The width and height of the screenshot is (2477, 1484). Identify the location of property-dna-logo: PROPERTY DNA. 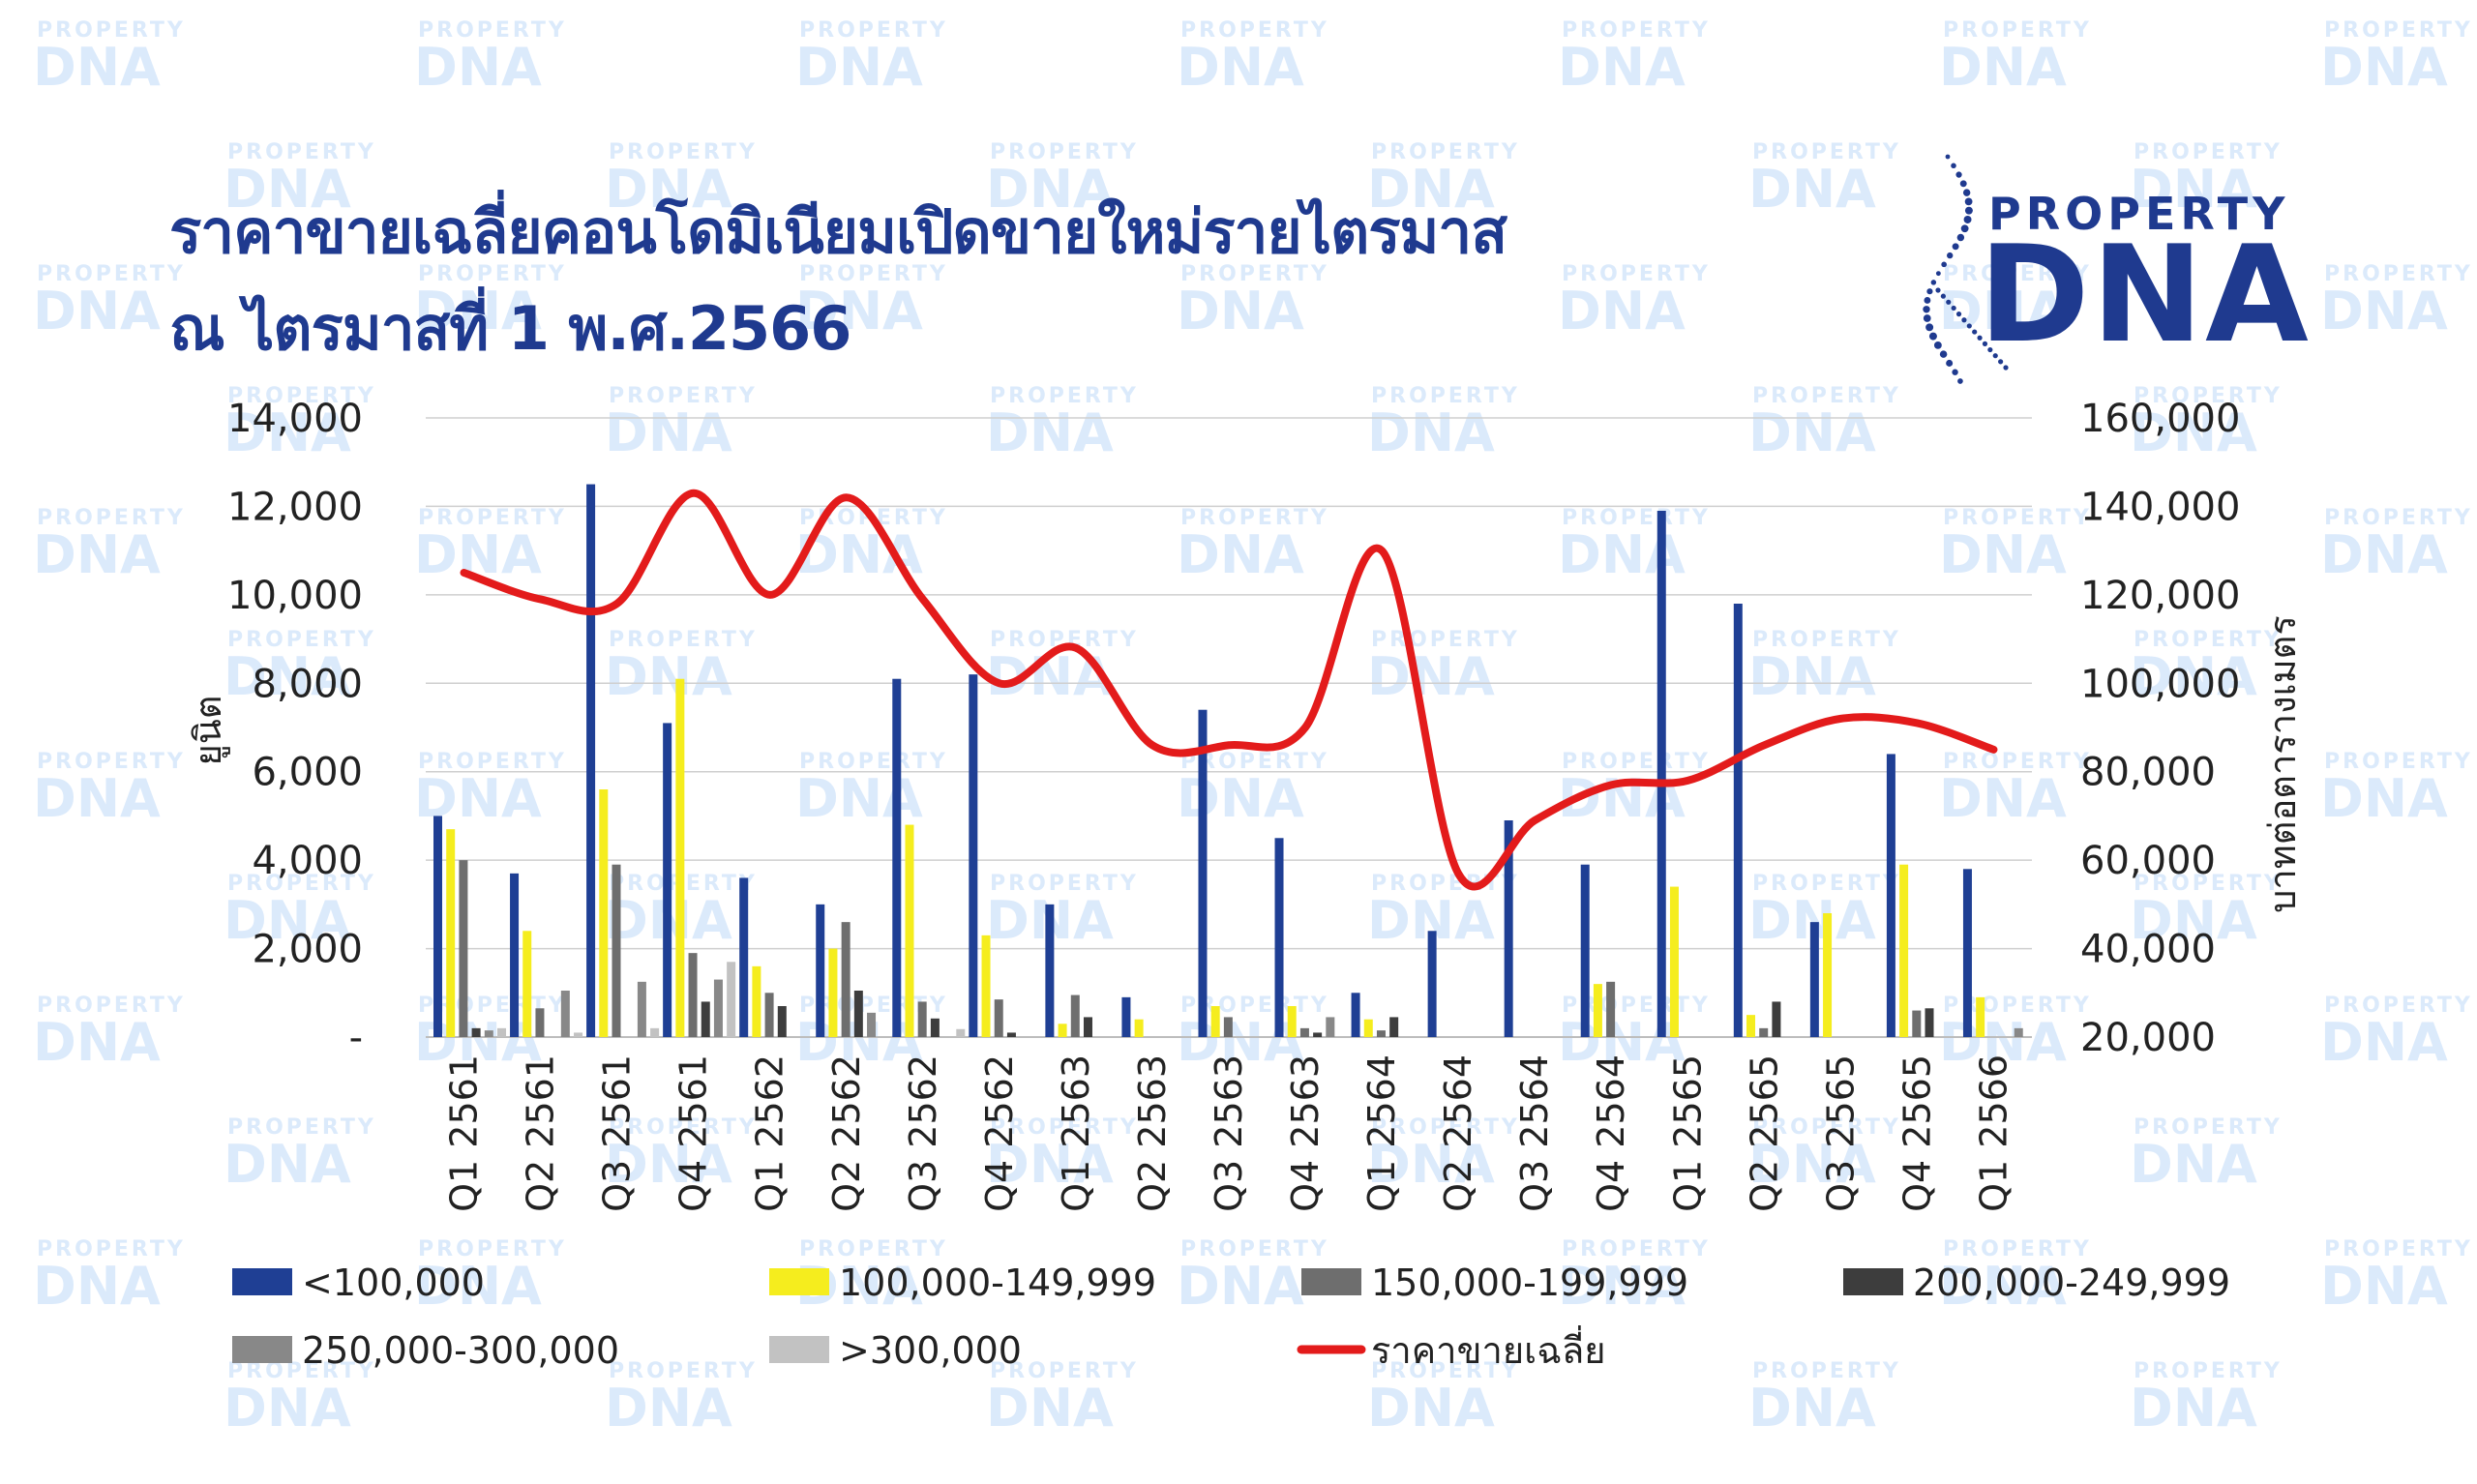
(2124, 266).